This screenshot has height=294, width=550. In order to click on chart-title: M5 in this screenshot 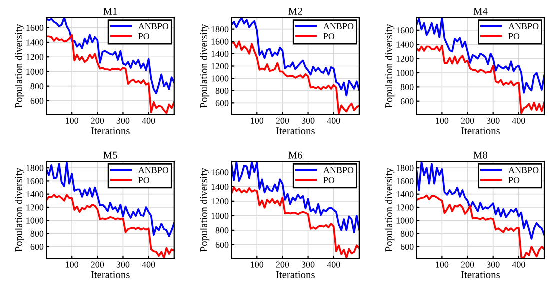, I will do `click(111, 155)`.